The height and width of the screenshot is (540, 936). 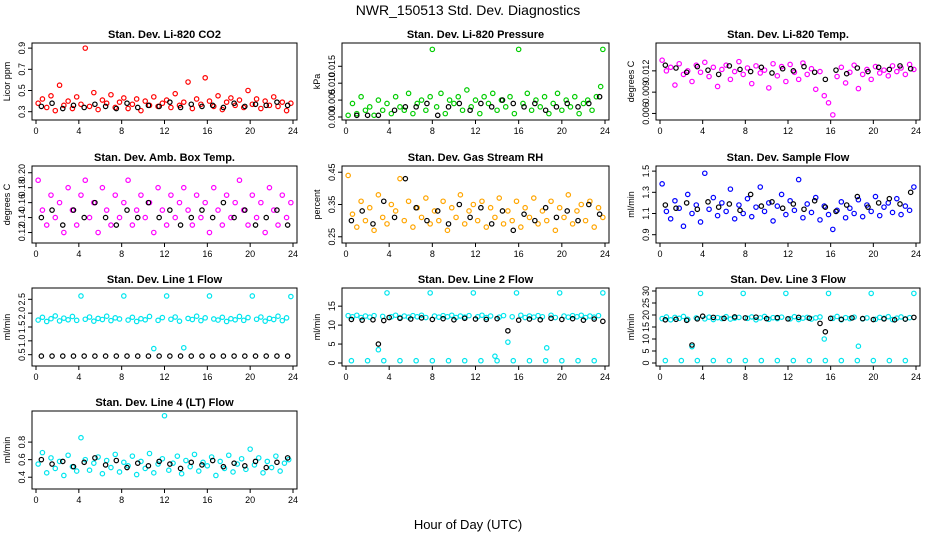 I want to click on panel-title: Stan. Dev. Line 3 Flow, so click(x=788, y=280).